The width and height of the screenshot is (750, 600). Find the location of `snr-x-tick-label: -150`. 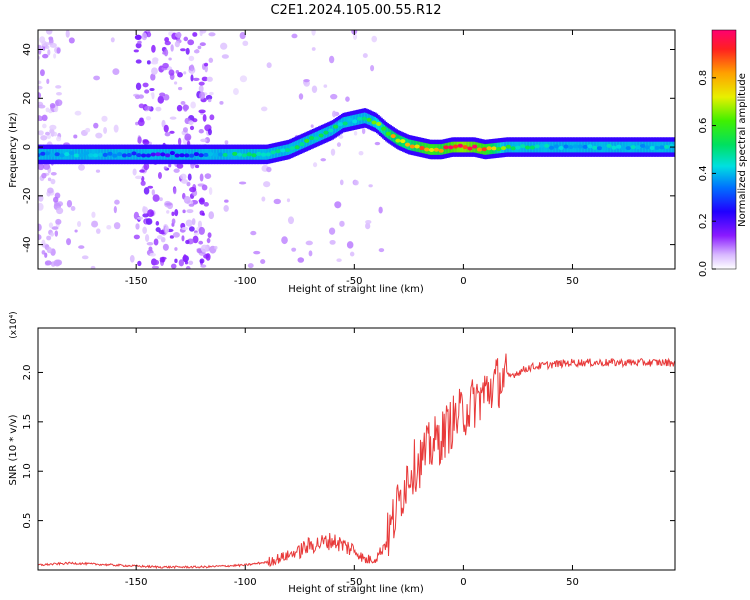

snr-x-tick-label: -150 is located at coordinates (136, 582).